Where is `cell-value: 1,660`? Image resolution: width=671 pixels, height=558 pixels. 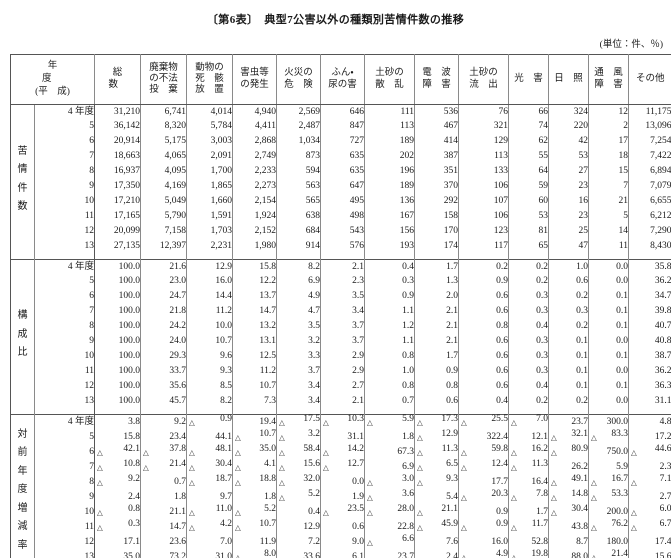
cell-value: 1,660 is located at coordinates (221, 201).